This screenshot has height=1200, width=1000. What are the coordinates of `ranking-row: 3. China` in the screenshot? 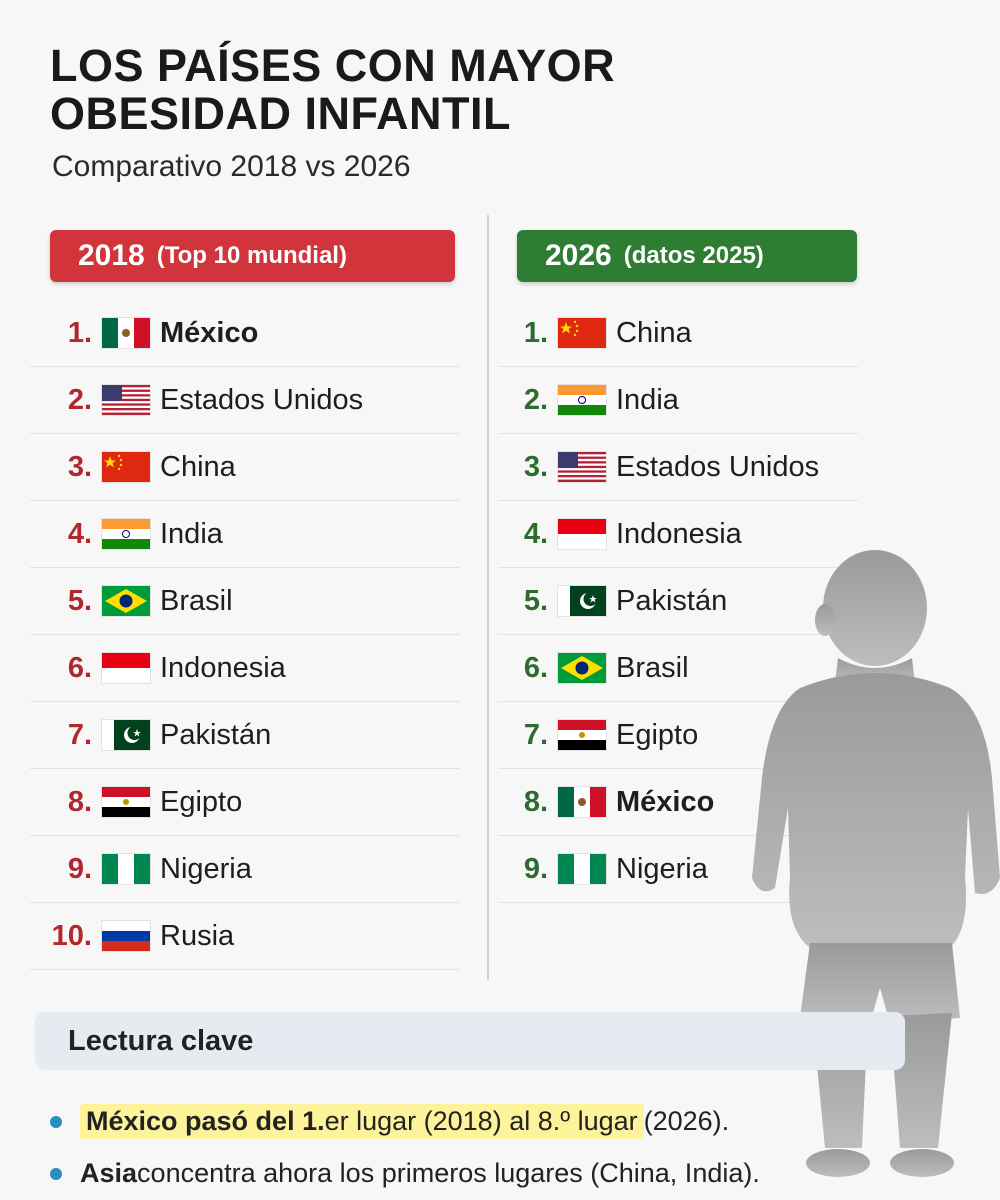 It's located at (245, 467).